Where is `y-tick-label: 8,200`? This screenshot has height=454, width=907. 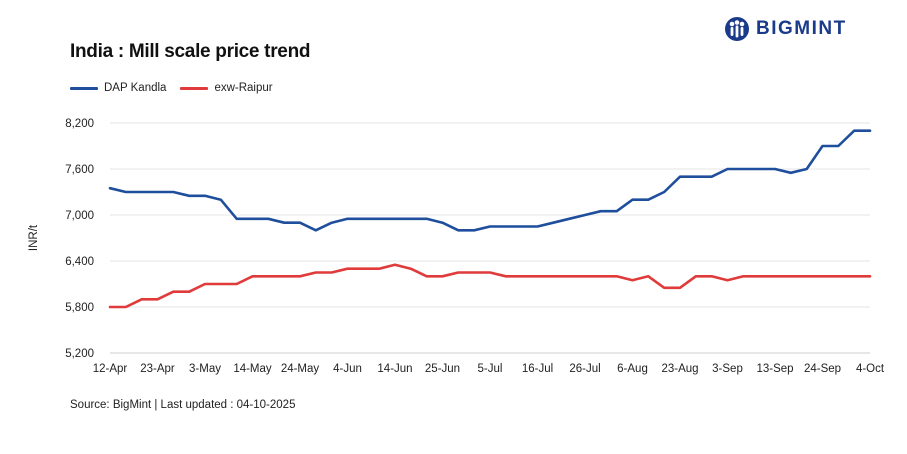
y-tick-label: 8,200 is located at coordinates (79, 124).